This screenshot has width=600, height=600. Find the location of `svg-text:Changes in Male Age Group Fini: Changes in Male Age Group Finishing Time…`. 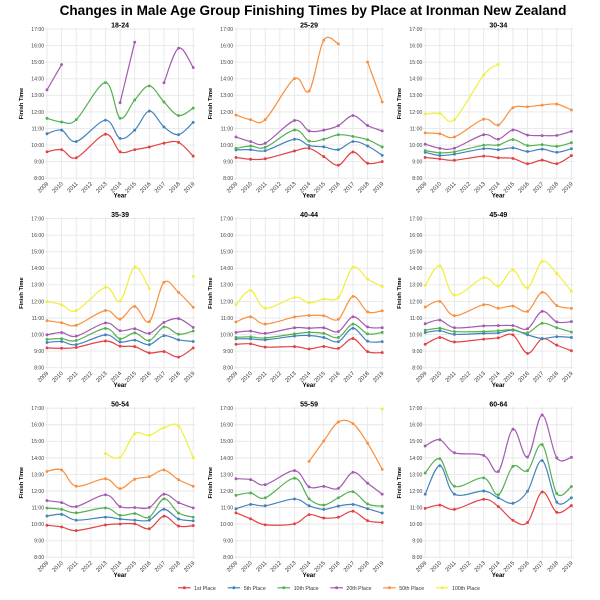

svg-text:Changes in Male Age Group Fini: Changes in Male Age Group Finishing Time… is located at coordinates (313, 10).